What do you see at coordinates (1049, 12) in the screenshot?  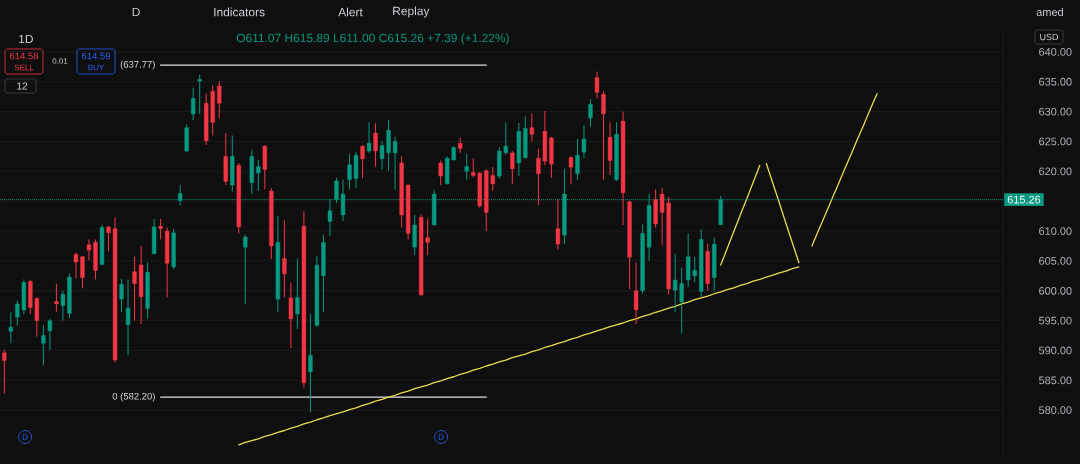 I see `text: amed` at bounding box center [1049, 12].